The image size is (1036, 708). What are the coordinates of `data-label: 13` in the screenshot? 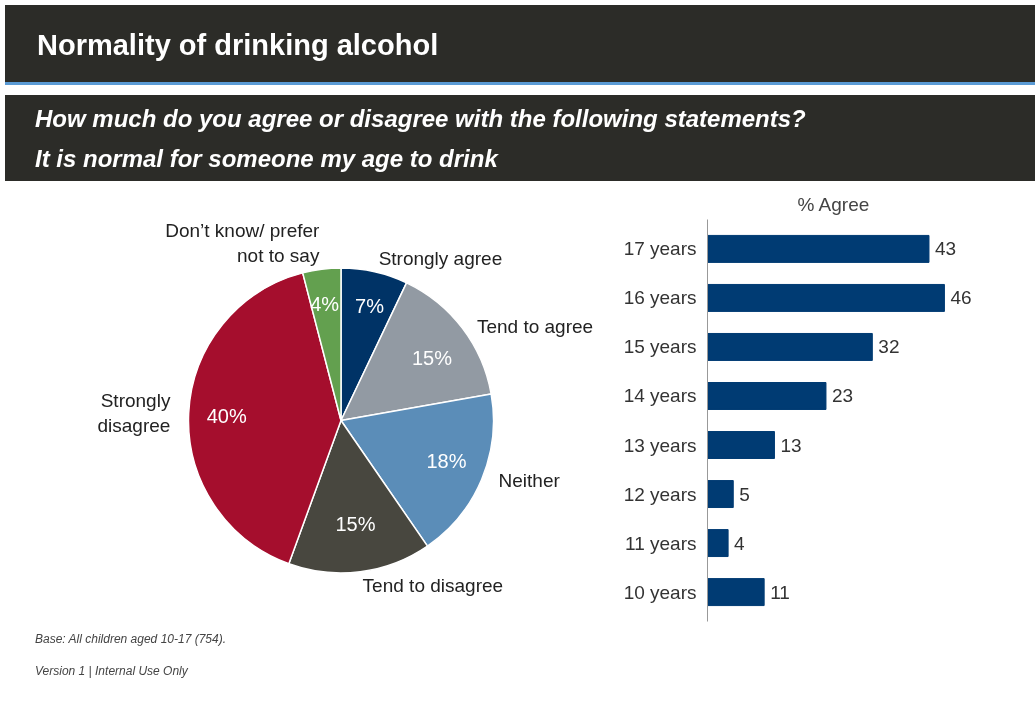 It's located at (791, 445).